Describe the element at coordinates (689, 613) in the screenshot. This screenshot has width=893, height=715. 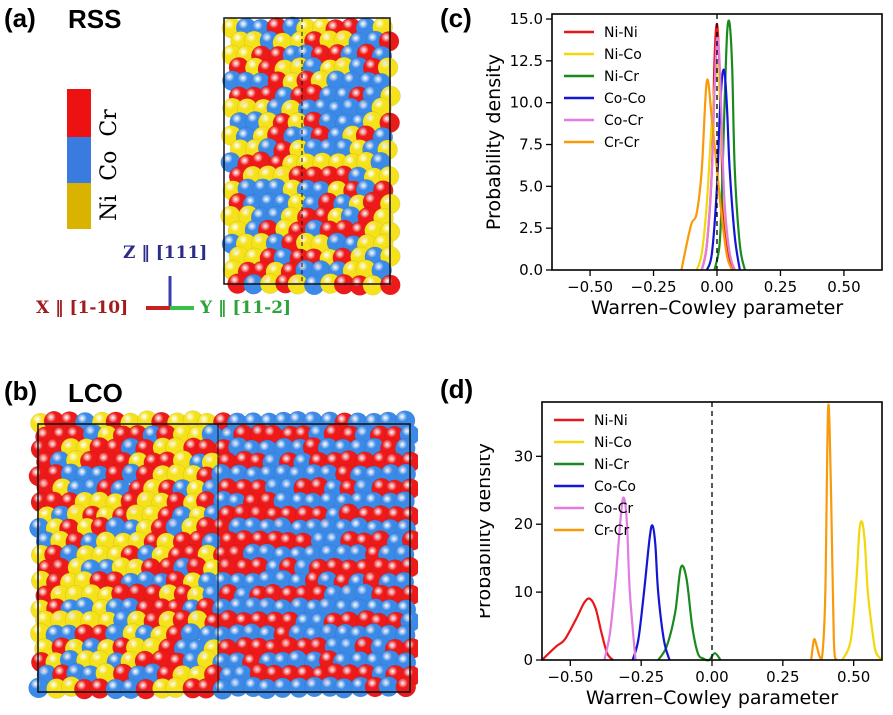
I see `chart-d-series-ni-cr` at that location.